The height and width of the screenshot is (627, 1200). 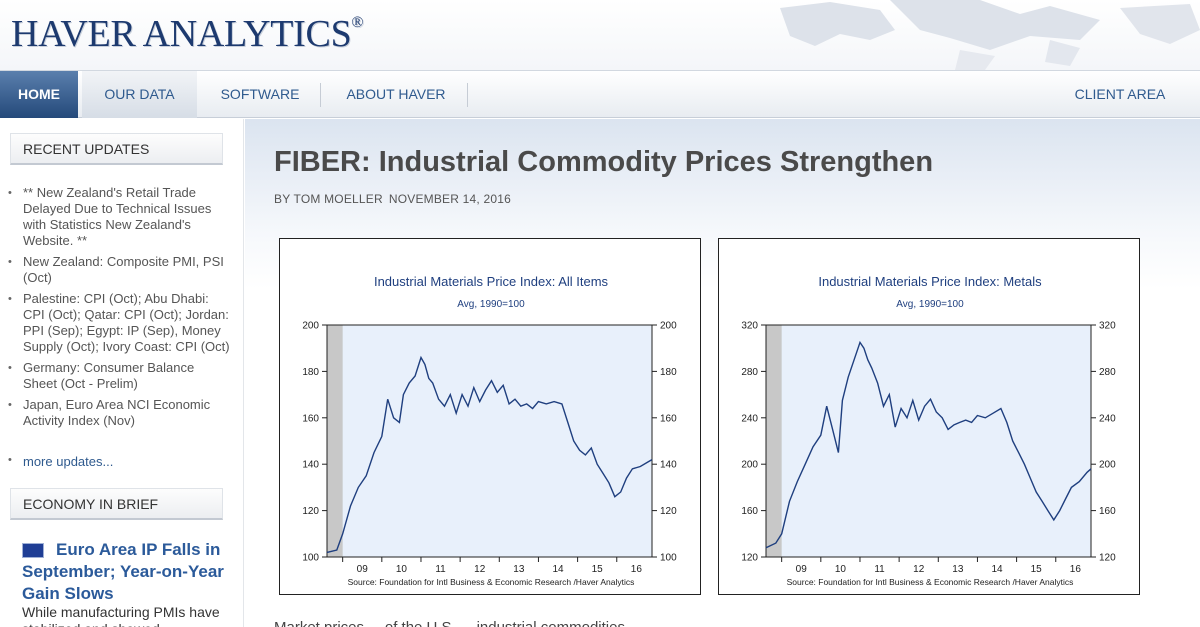 What do you see at coordinates (600, 35) in the screenshot?
I see `site-header: HAVER ANALYTICS®` at bounding box center [600, 35].